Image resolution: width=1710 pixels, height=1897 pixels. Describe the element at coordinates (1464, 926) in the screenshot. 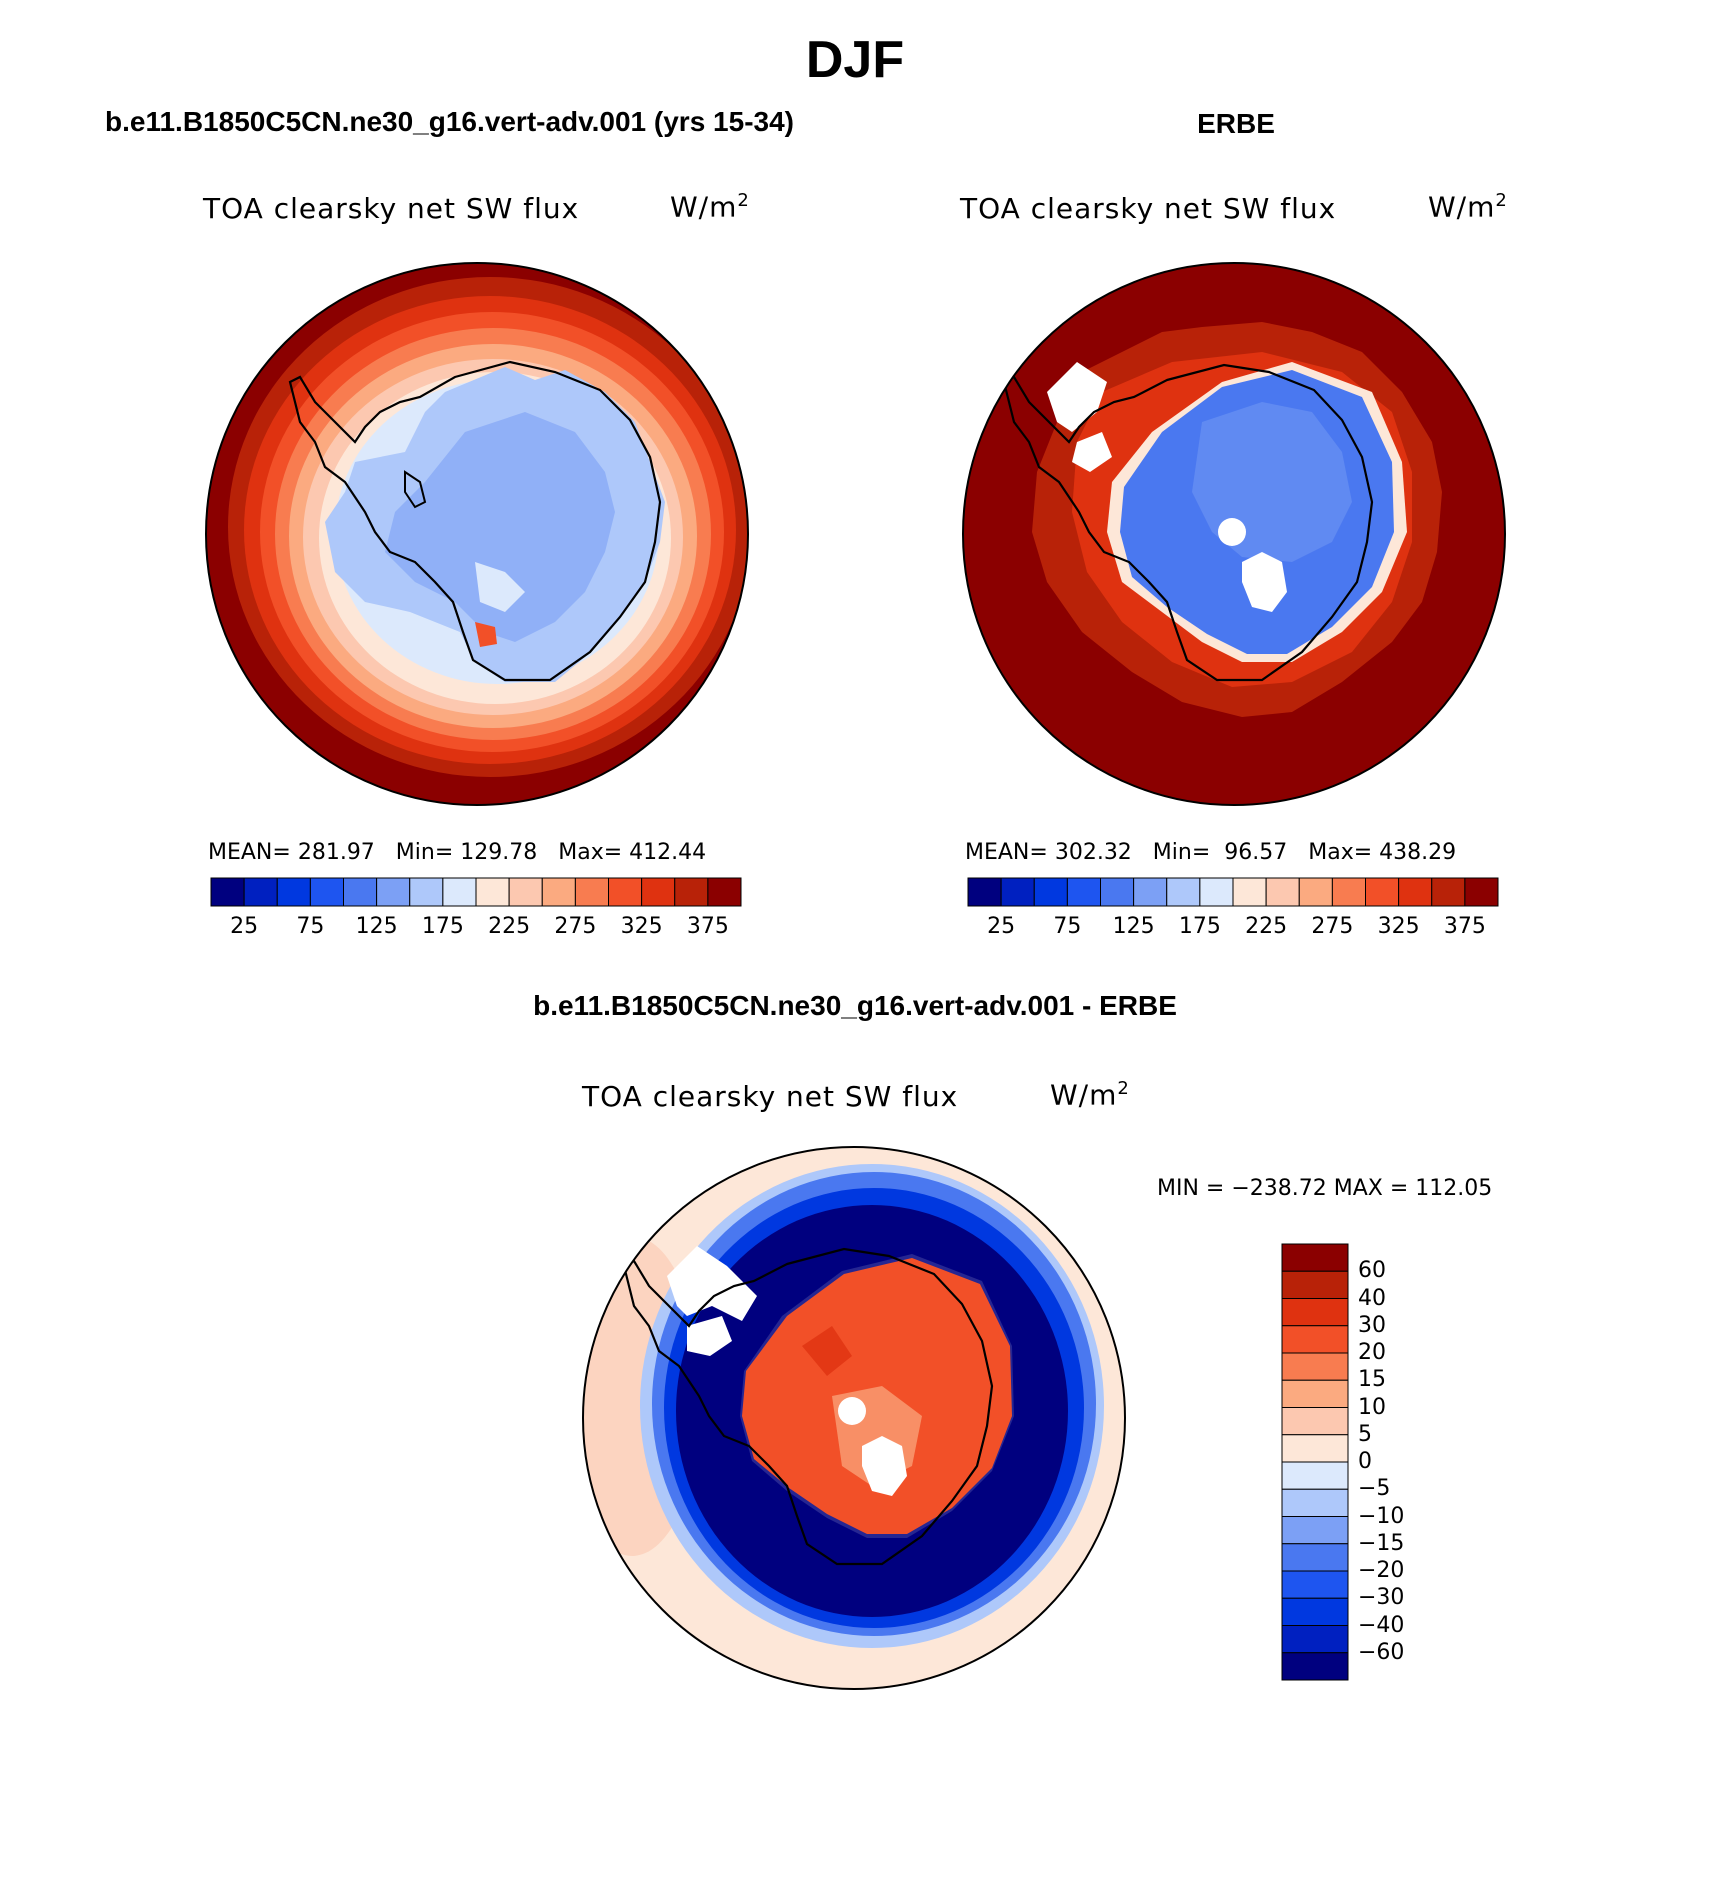

I see `colorbar-2-tick-label: 375` at that location.